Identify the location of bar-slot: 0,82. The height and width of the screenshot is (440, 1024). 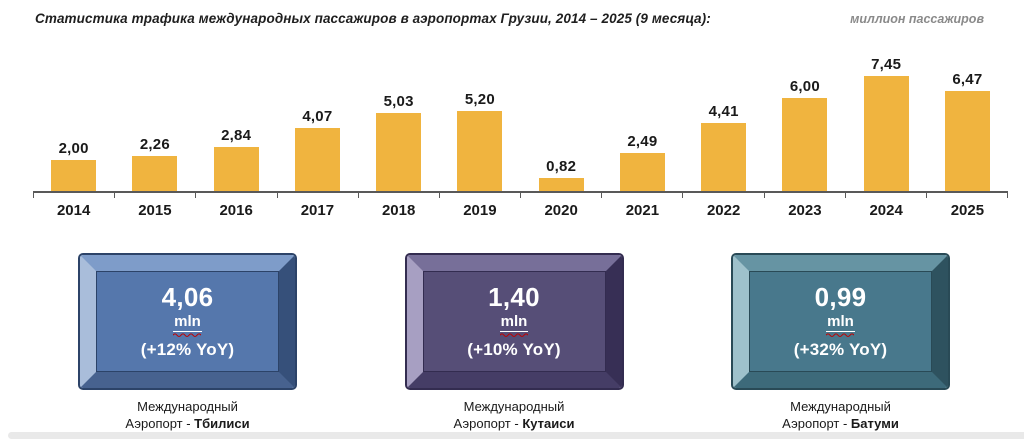
(561, 123).